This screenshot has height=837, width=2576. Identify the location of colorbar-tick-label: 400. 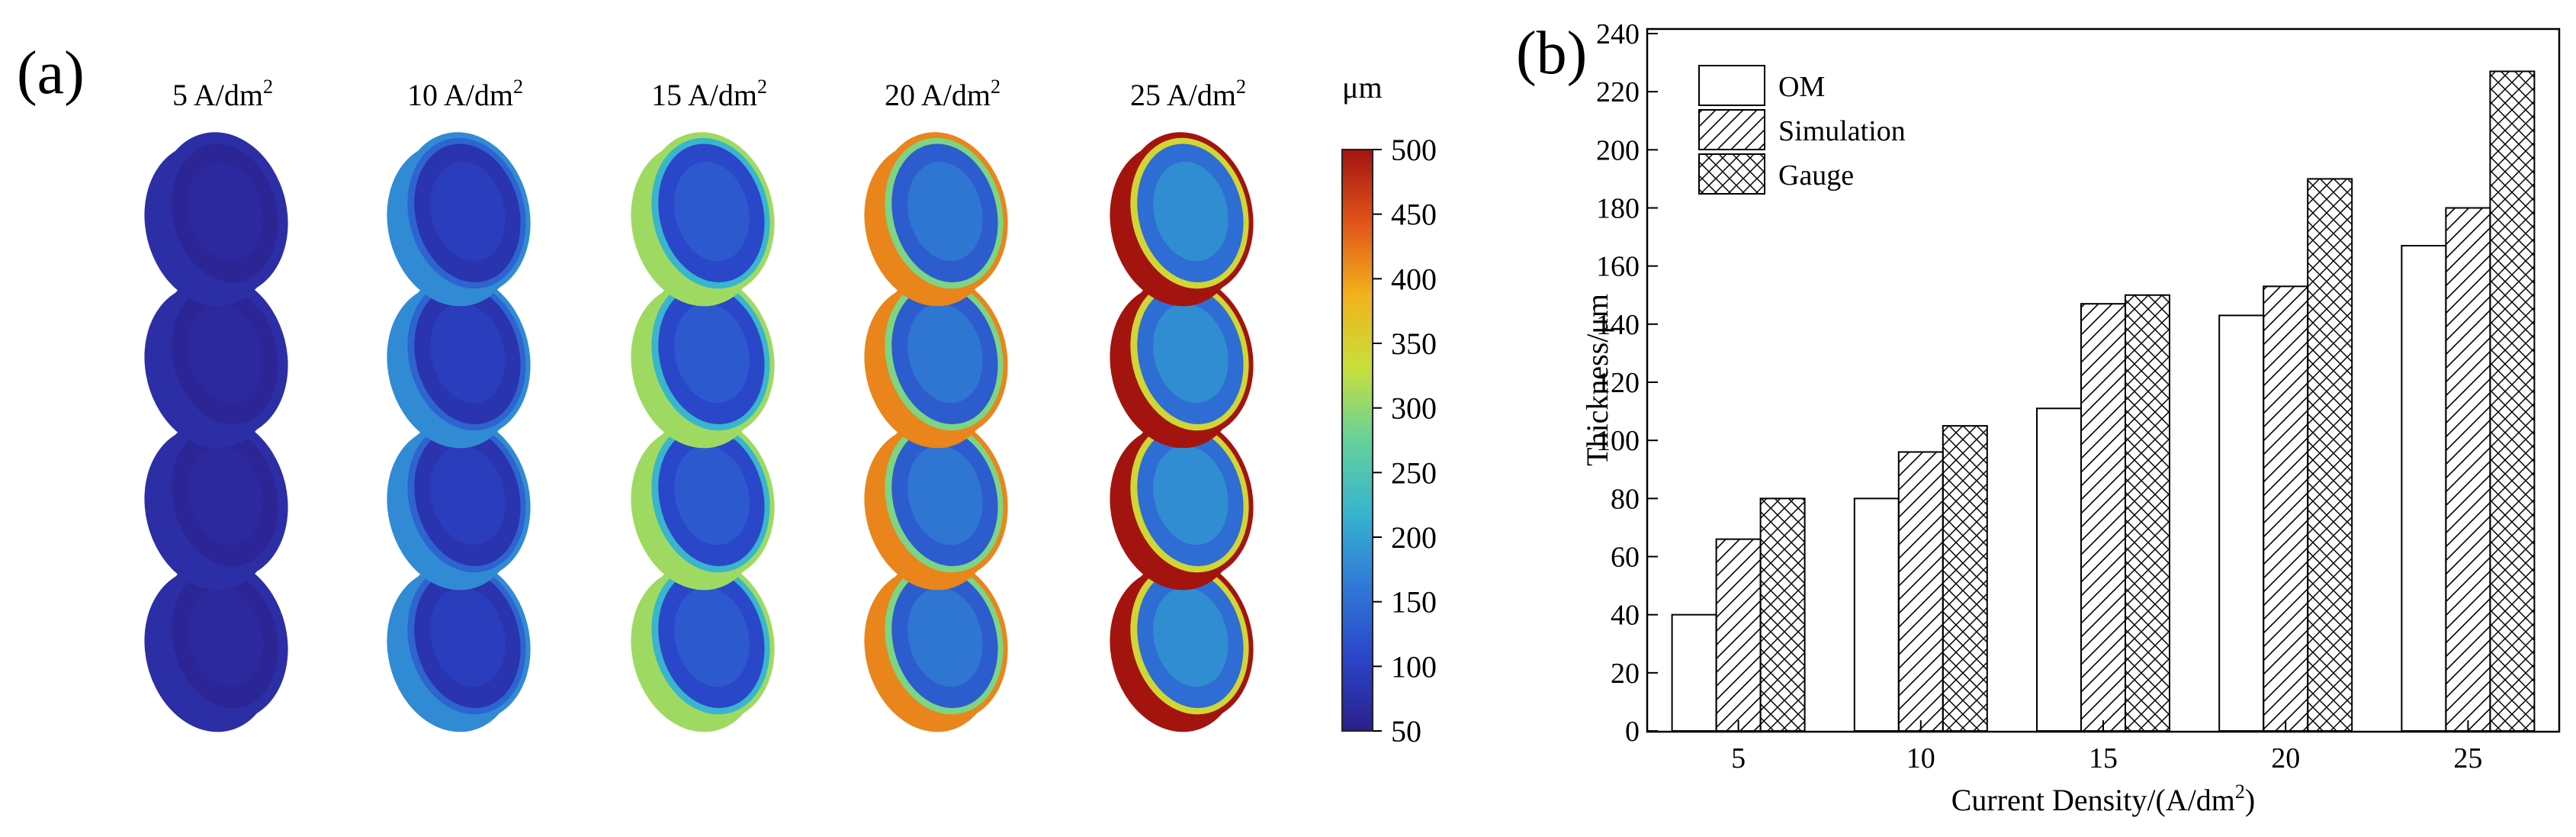
(1414, 279).